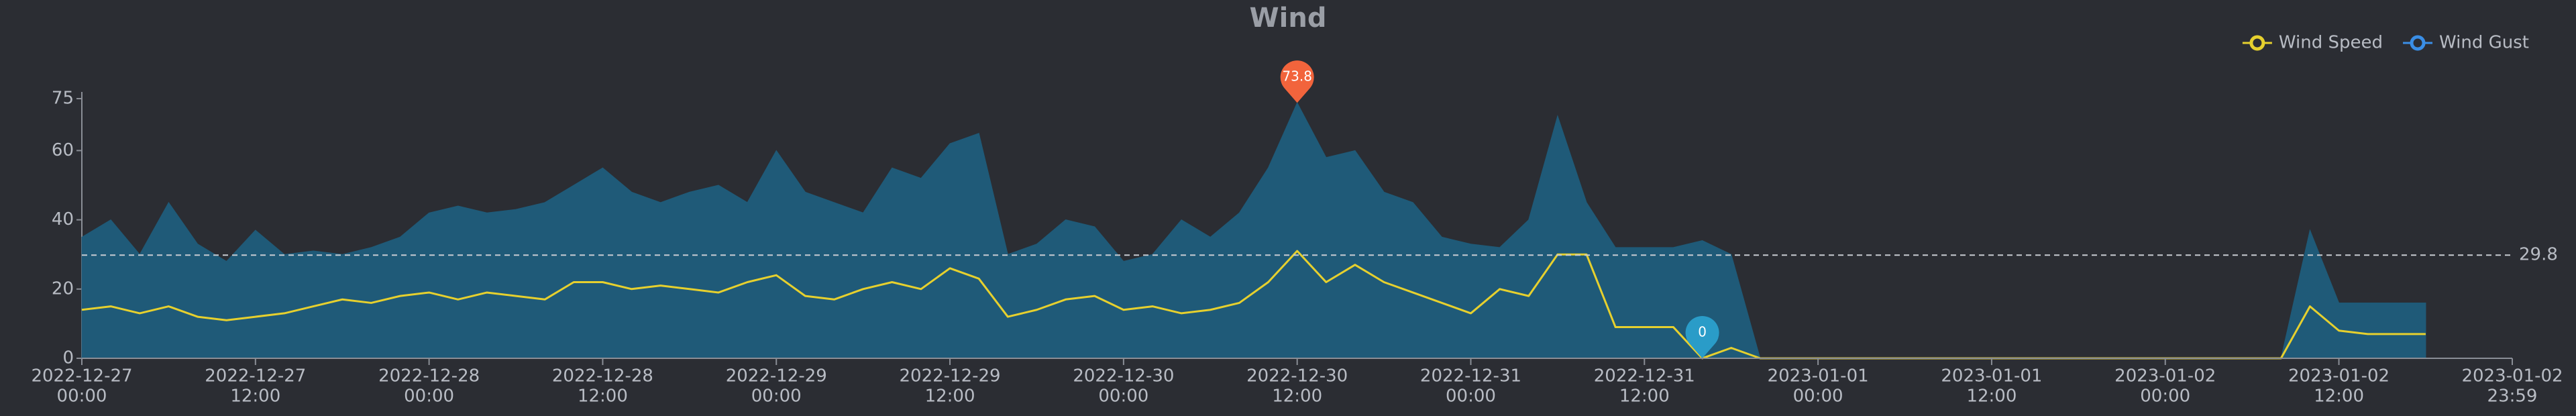 This screenshot has width=2576, height=416. I want to click on y-tick-label: 20, so click(63, 288).